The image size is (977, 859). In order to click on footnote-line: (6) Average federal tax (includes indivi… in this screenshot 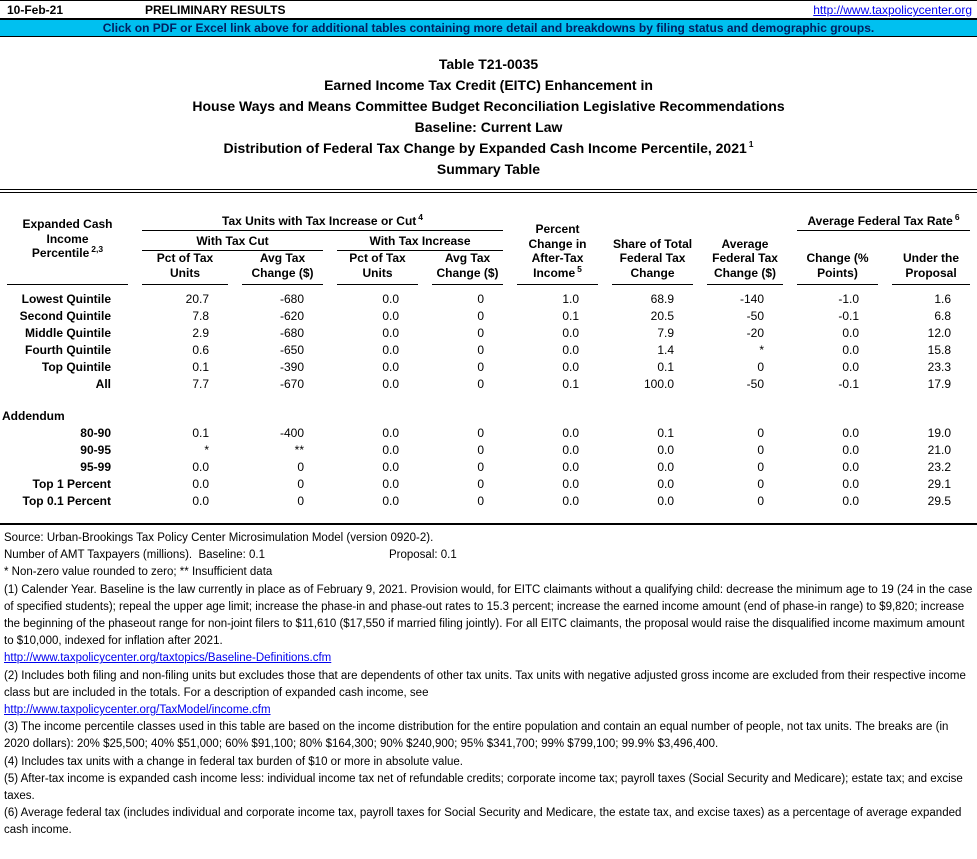, I will do `click(483, 822)`.